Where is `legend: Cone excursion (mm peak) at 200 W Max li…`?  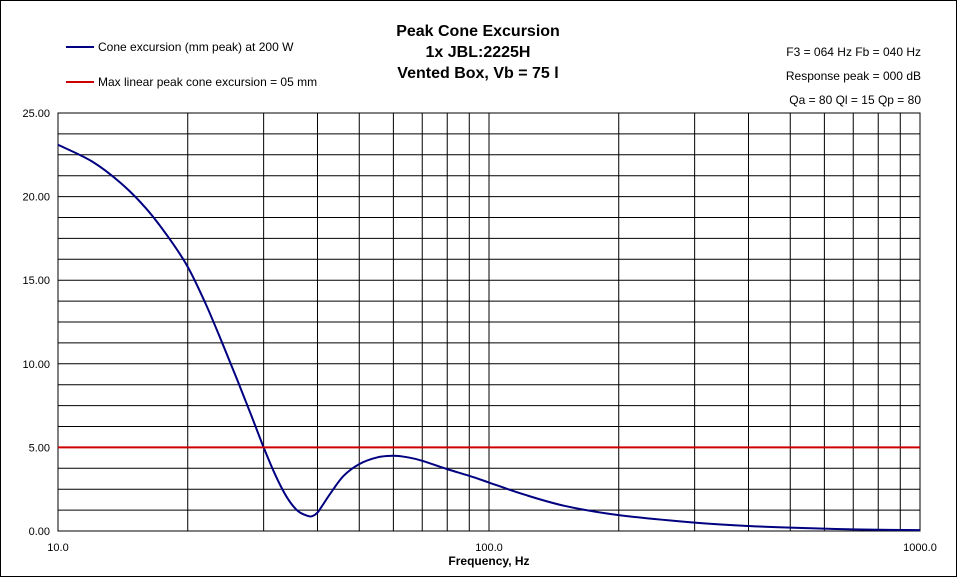
legend: Cone excursion (mm peak) at 200 W Max li… is located at coordinates (191, 64).